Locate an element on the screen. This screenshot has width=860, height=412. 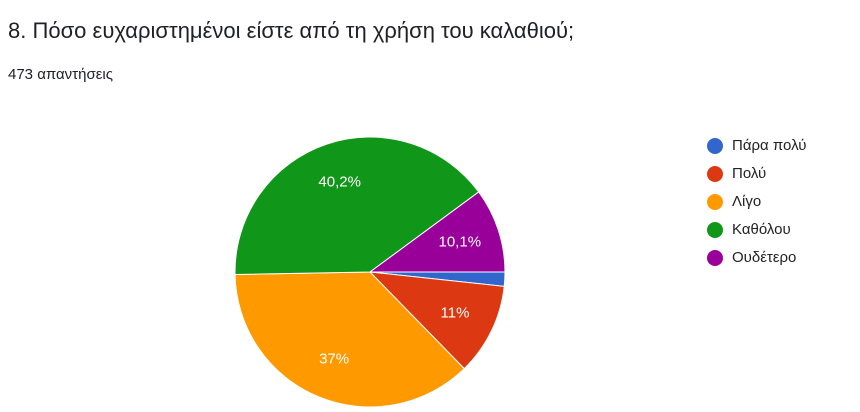
legend-label: Πολύ is located at coordinates (749, 173).